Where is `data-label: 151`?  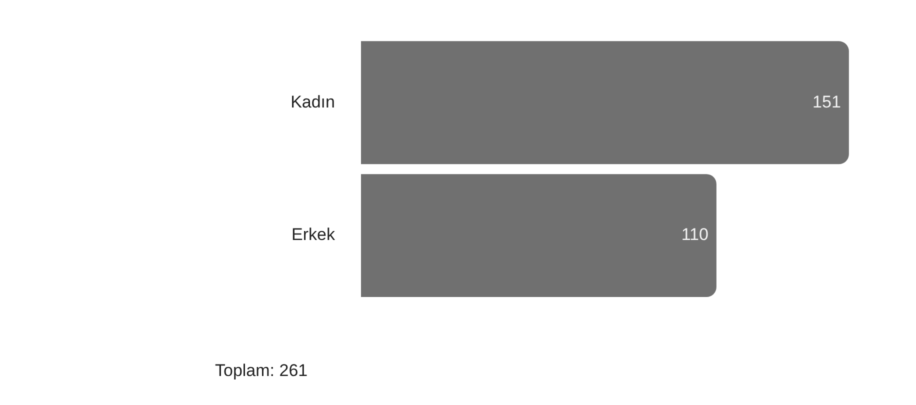 data-label: 151 is located at coordinates (826, 102).